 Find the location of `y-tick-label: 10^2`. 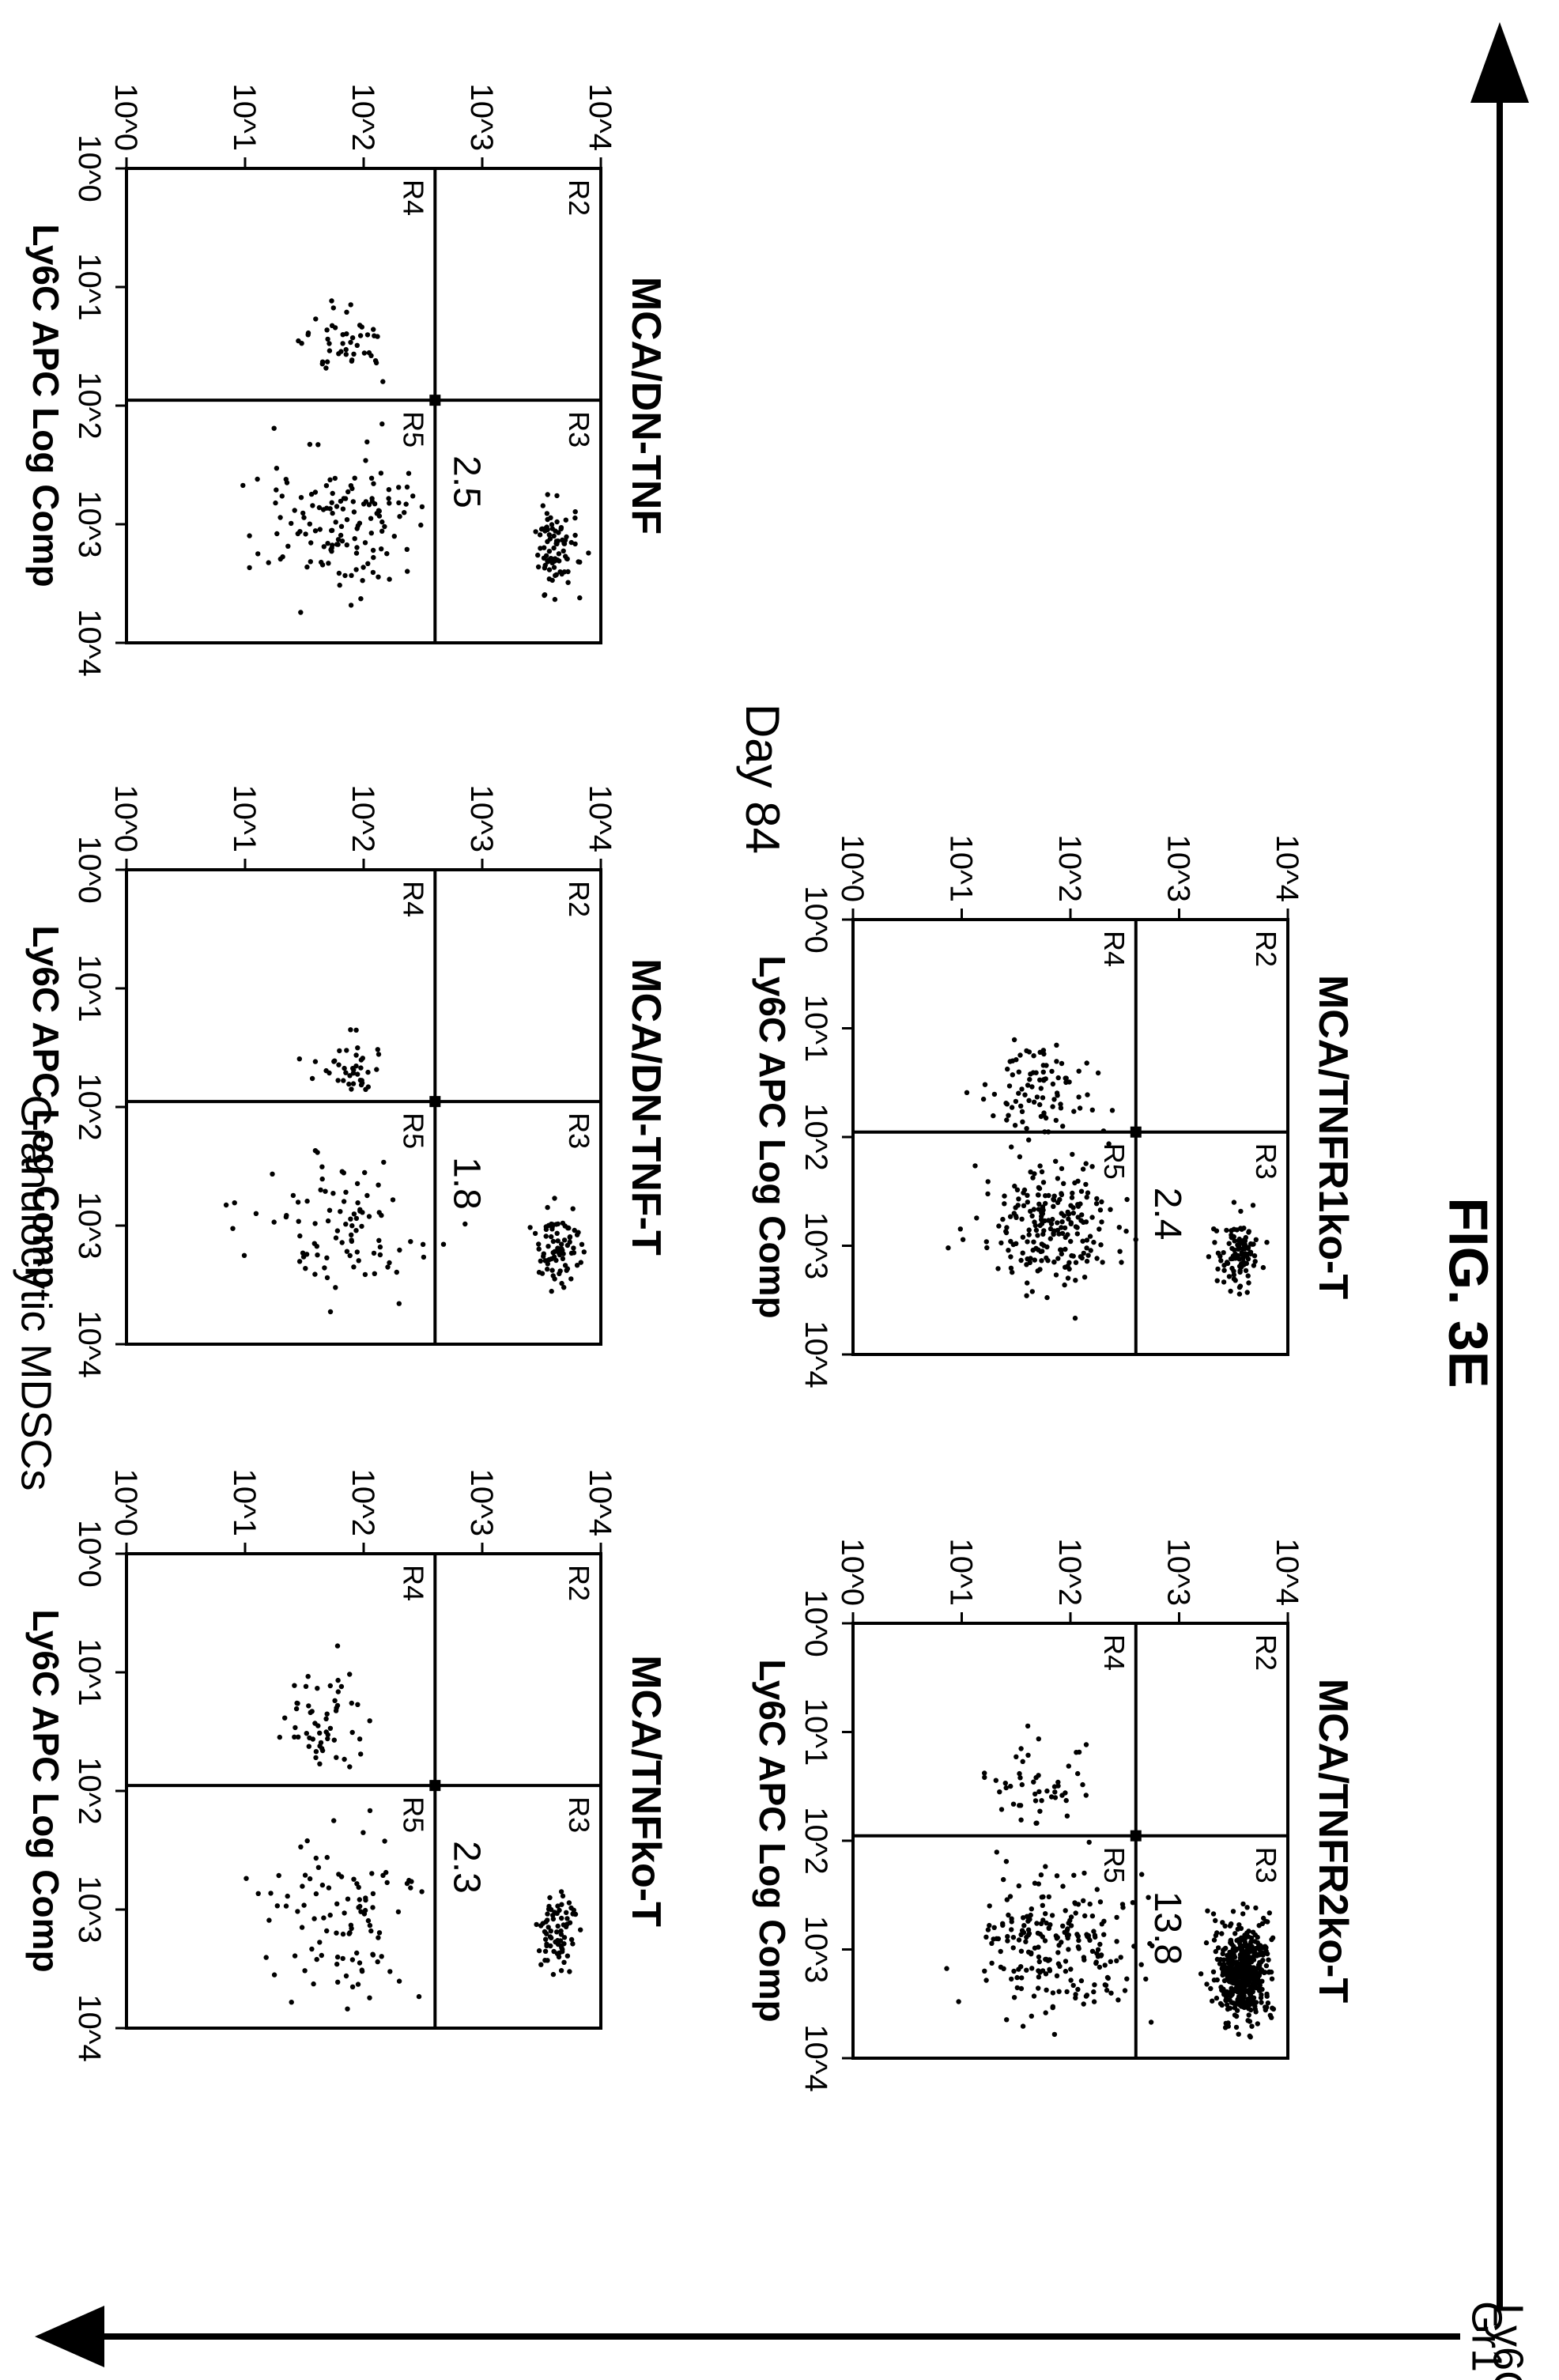

y-tick-label: 10^2 is located at coordinates (363, 1502).